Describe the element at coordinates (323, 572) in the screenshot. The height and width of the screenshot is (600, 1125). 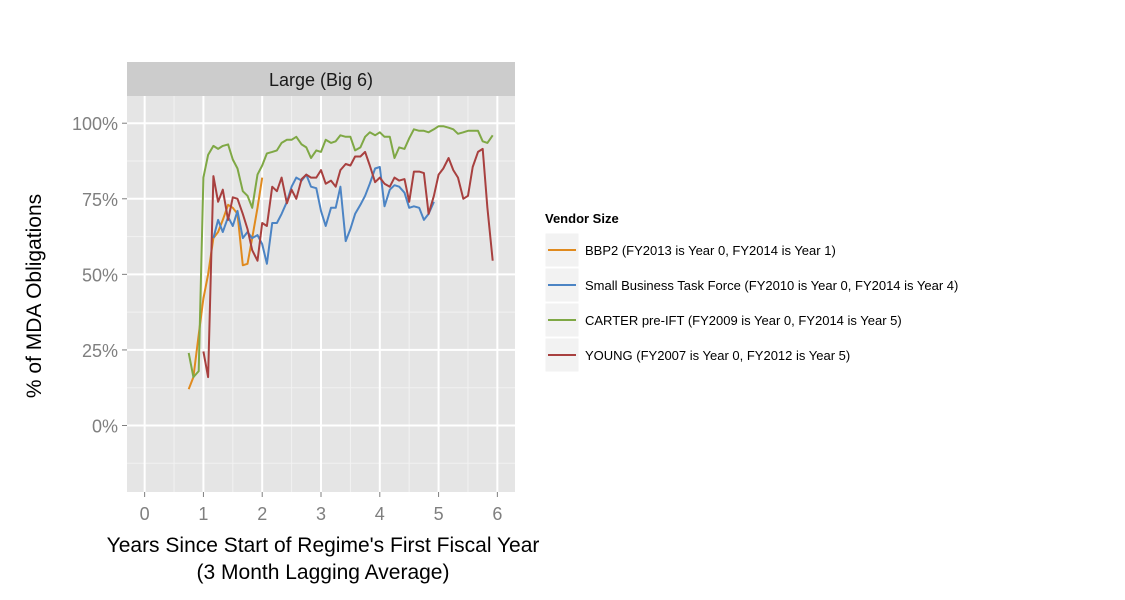
I see `x-axis-title-line2: (3 Month Lagging Average)` at that location.